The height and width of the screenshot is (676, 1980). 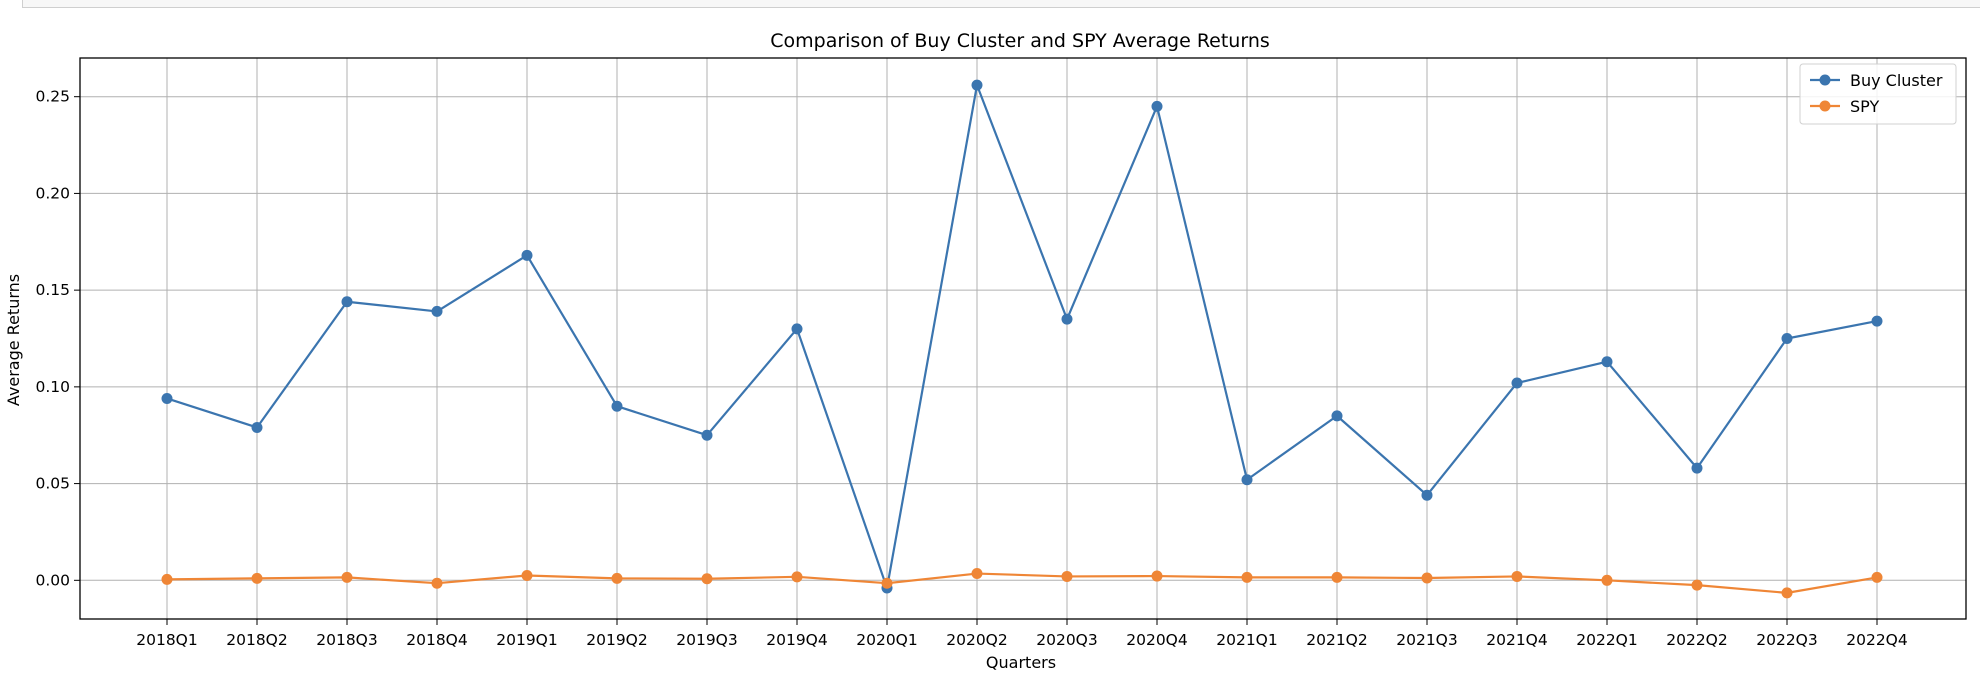 I want to click on x-tick-label: 2022Q1, so click(x=1607, y=640).